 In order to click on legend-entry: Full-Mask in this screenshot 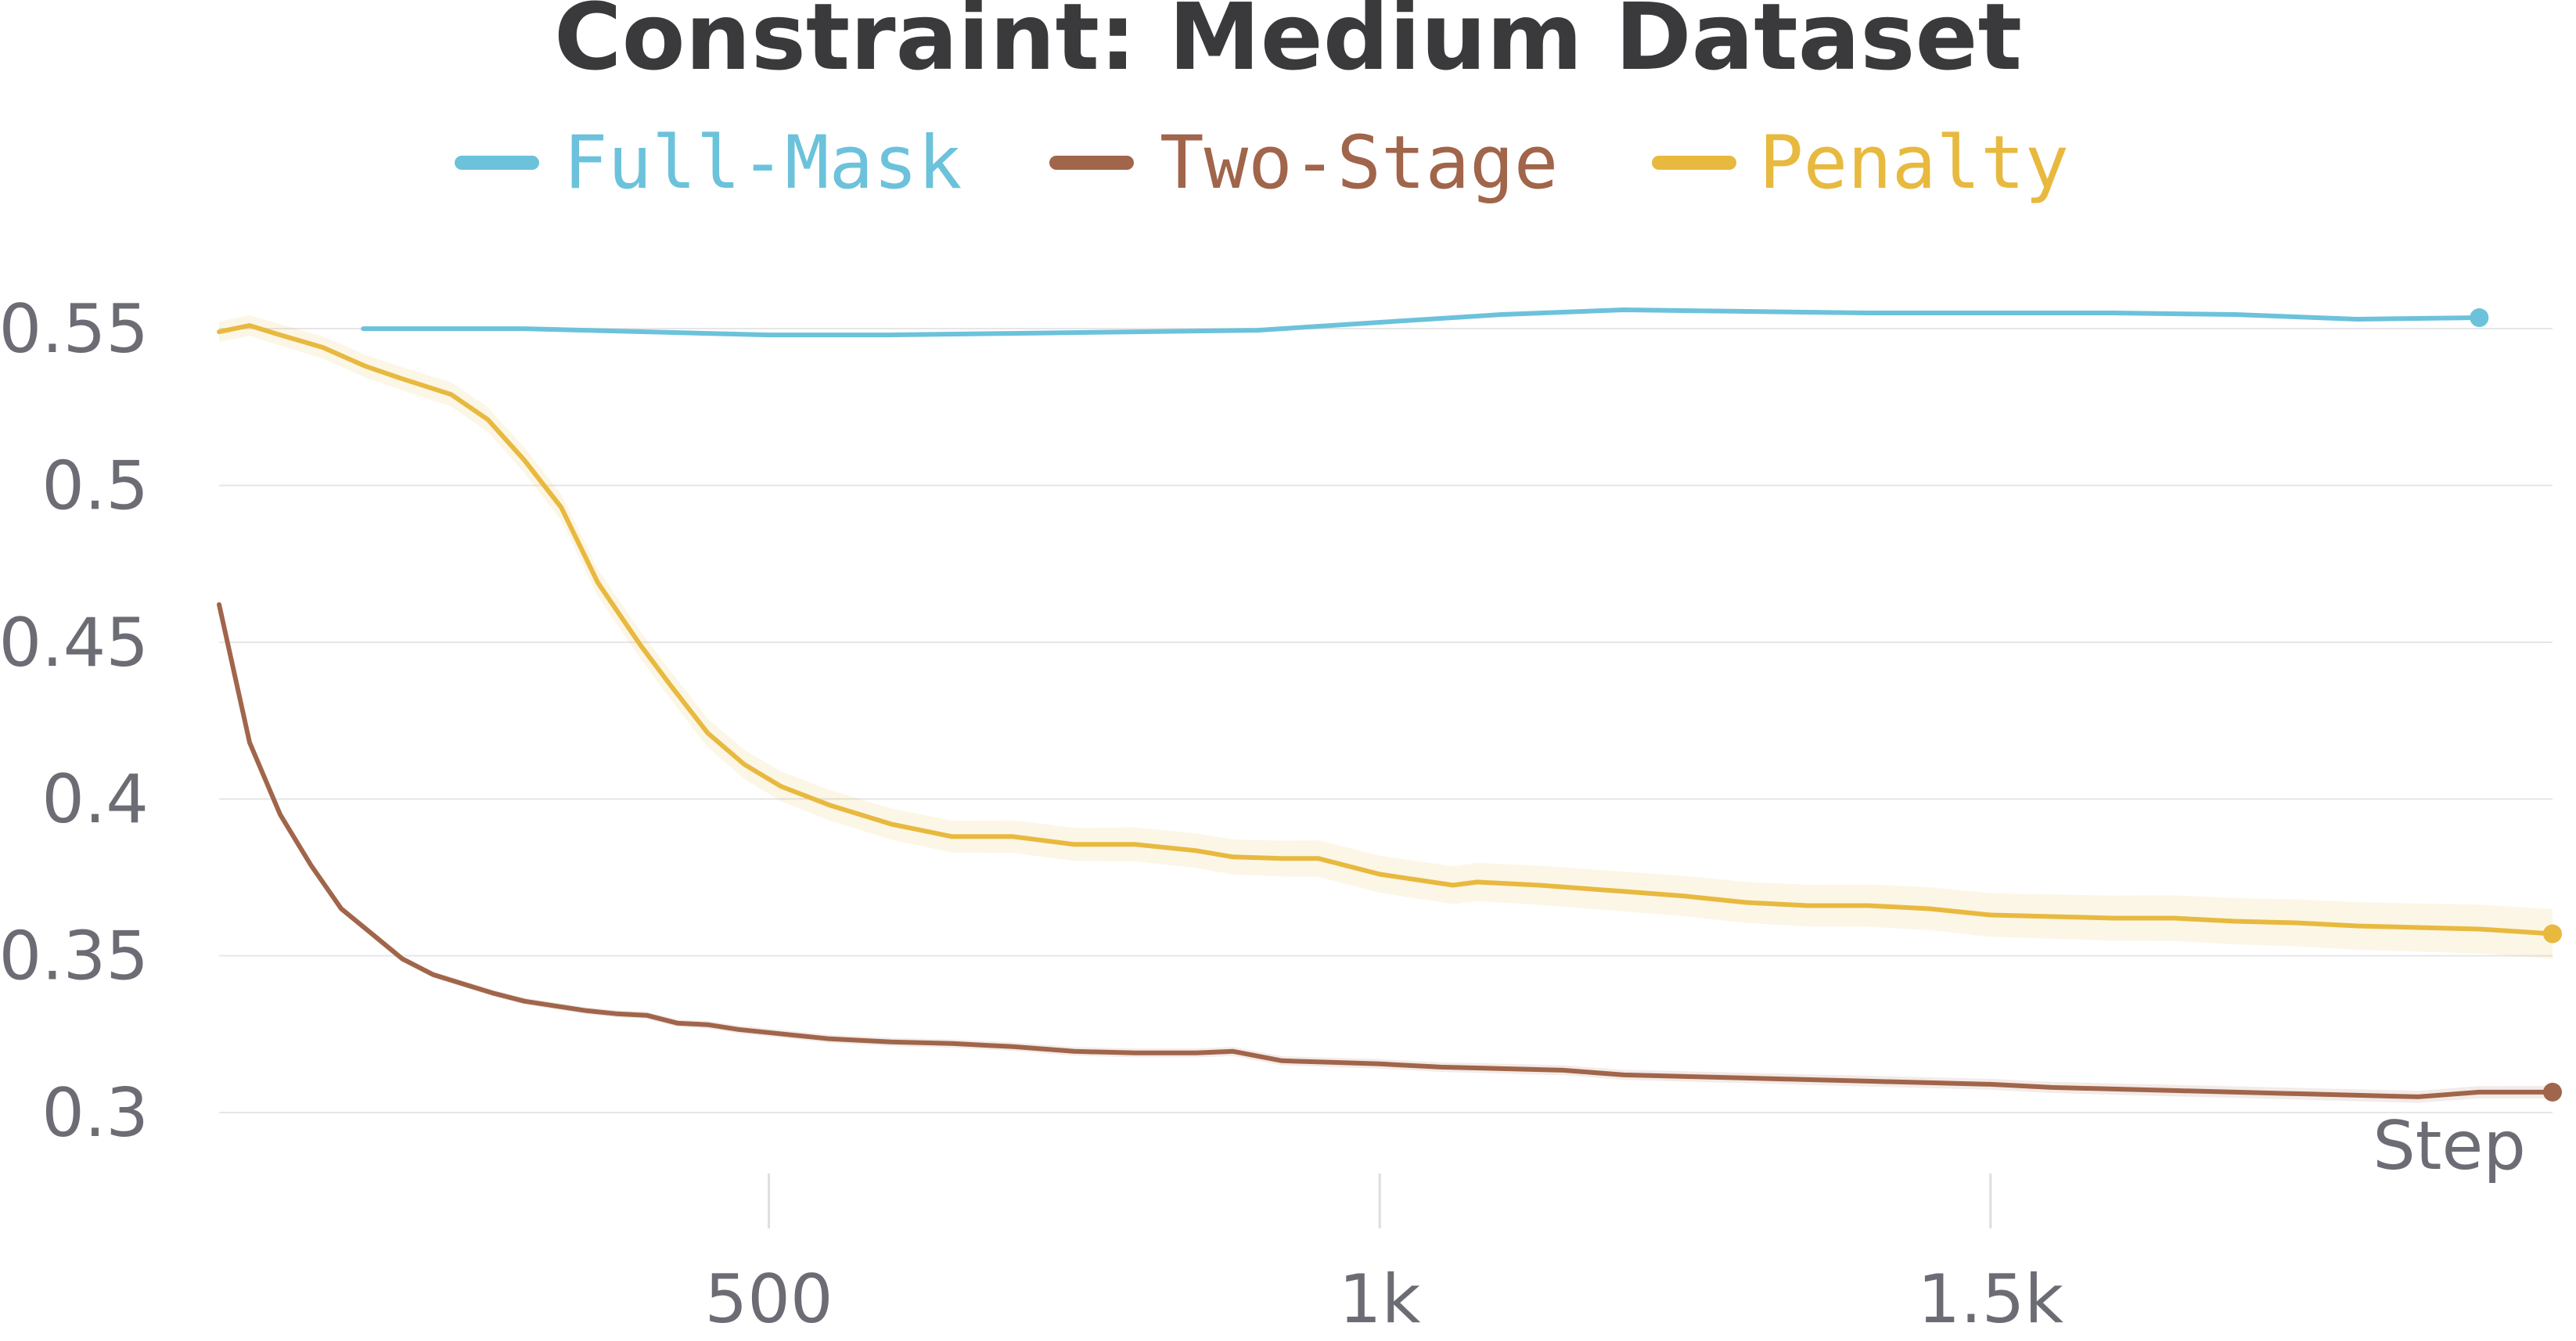, I will do `click(763, 163)`.